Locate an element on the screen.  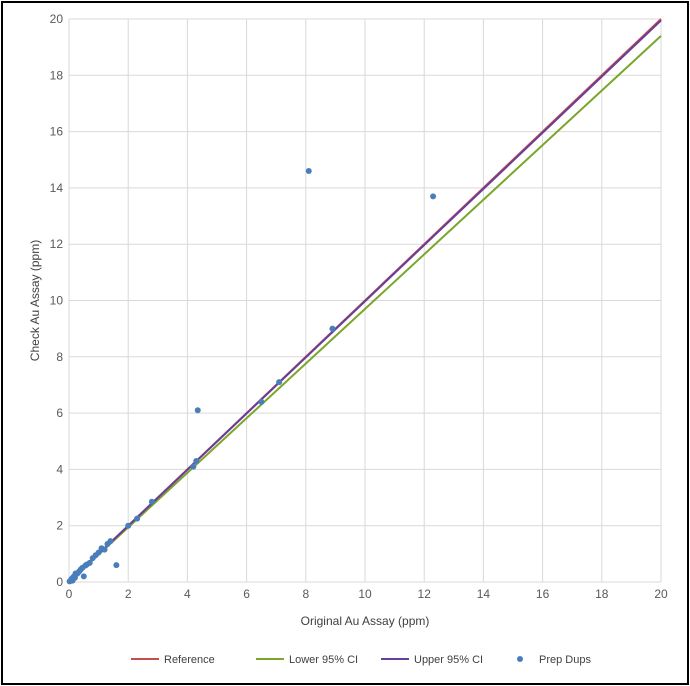
legend-item-upper-95-ci: Upper 95% CI is located at coordinates (432, 660).